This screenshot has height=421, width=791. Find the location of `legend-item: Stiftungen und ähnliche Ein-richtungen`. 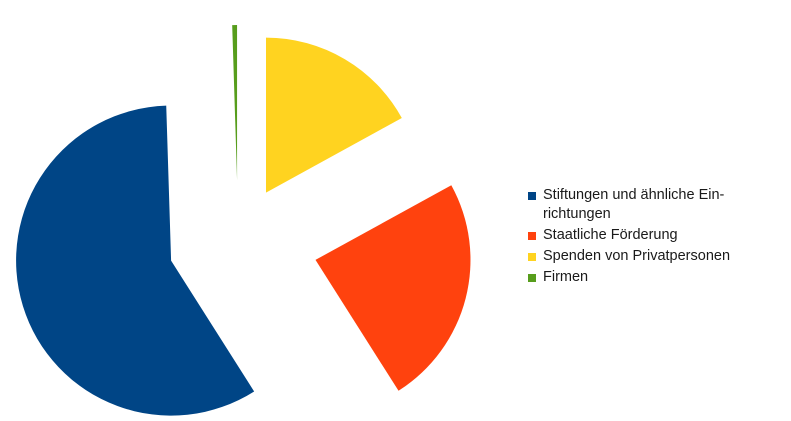

legend-item: Stiftungen und ähnliche Ein-richtungen is located at coordinates (655, 205).